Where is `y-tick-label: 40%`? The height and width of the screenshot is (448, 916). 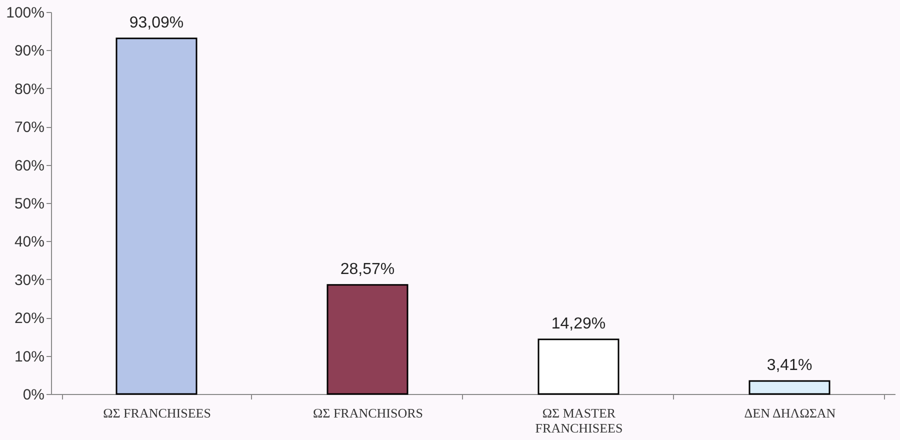 y-tick-label: 40% is located at coordinates (29, 242).